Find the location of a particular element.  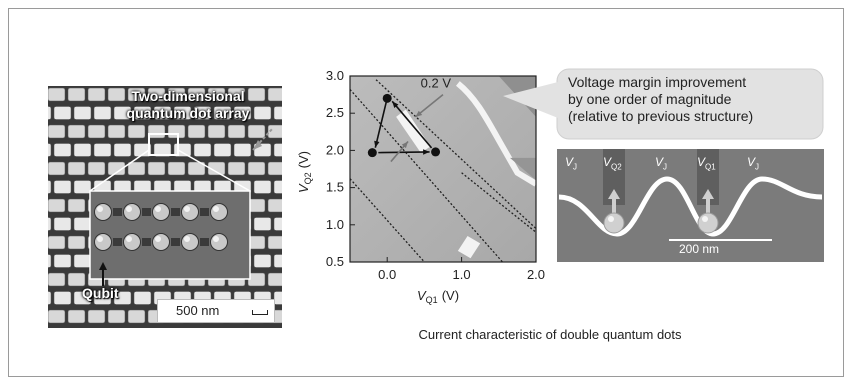

sem-scale-bar is located at coordinates (260, 312).